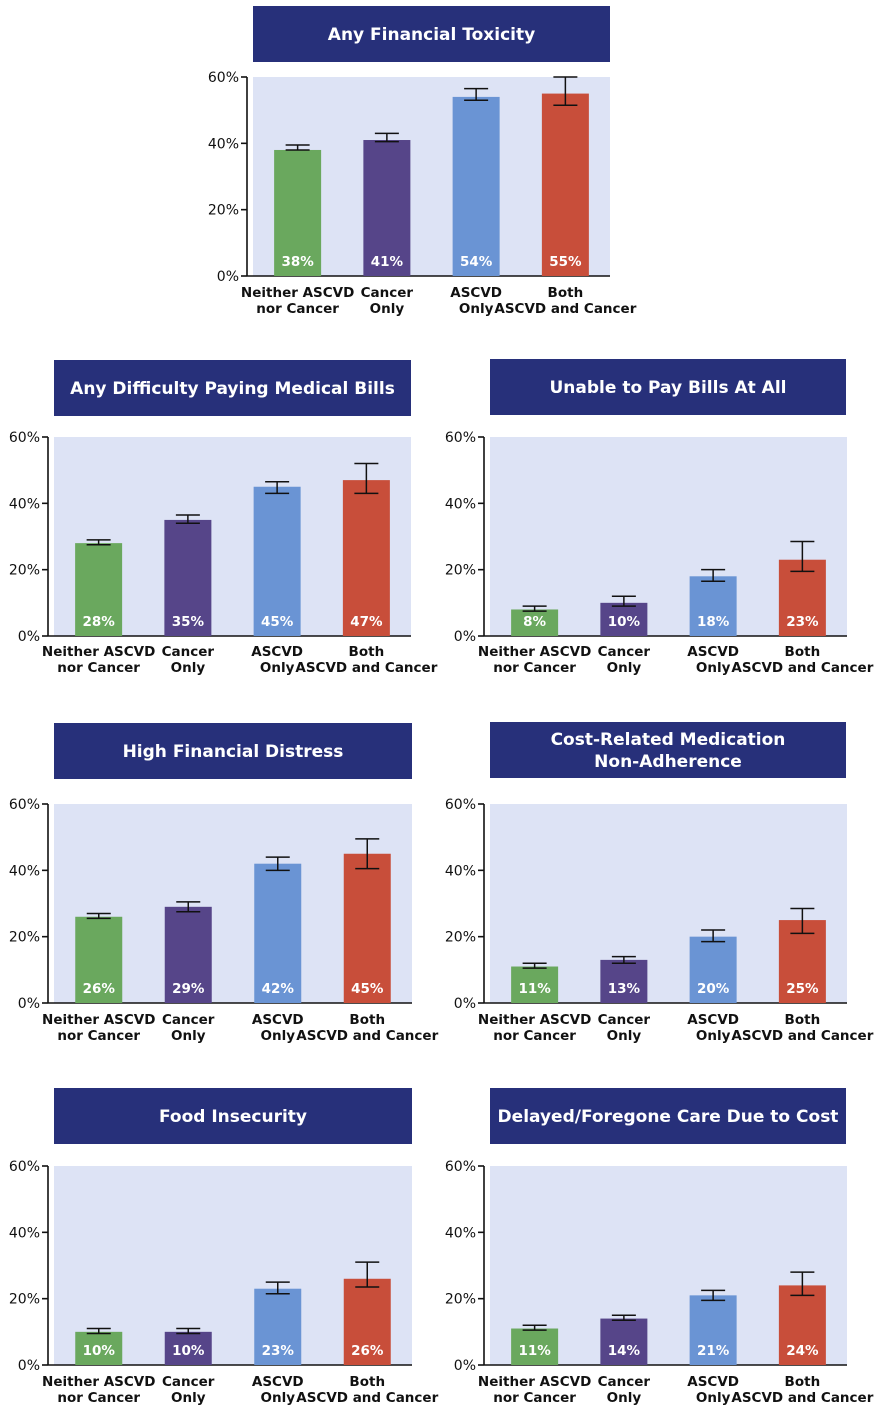 Image resolution: width=881 pixels, height=1409 pixels. Describe the element at coordinates (98, 622) in the screenshot. I see `bar-value-label: 28%` at that location.